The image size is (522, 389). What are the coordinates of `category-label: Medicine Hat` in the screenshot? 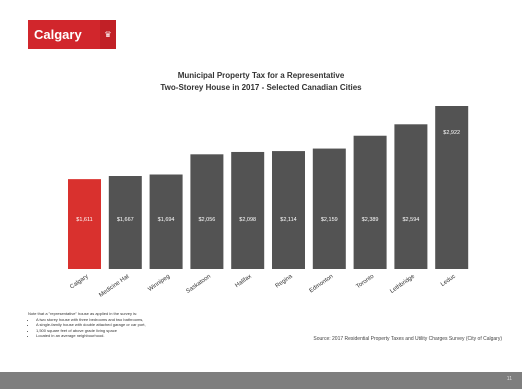 It's located at (114, 286).